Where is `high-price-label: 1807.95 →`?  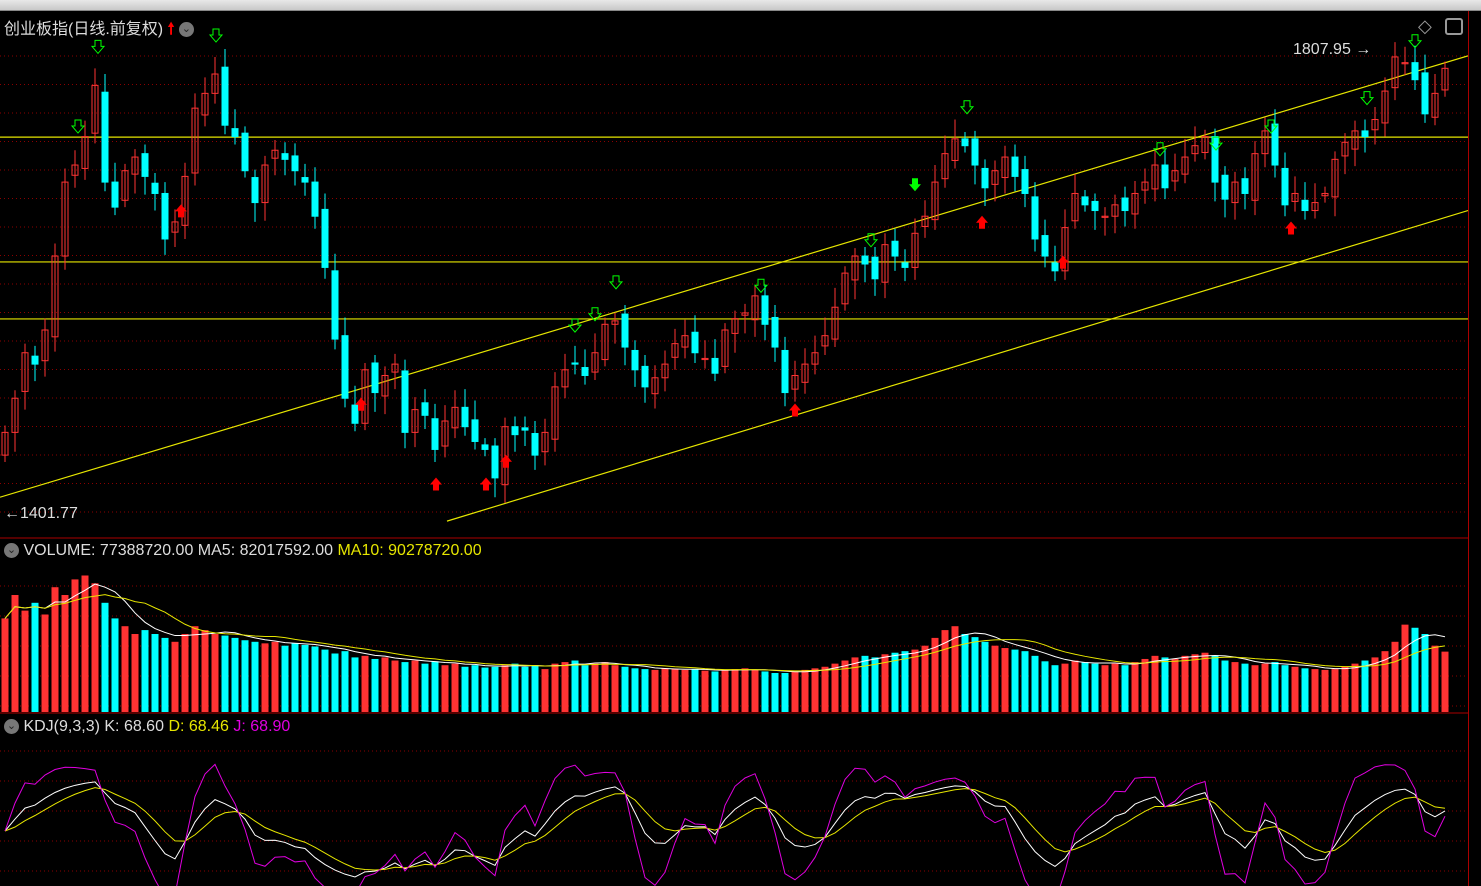 high-price-label: 1807.95 → is located at coordinates (1332, 49).